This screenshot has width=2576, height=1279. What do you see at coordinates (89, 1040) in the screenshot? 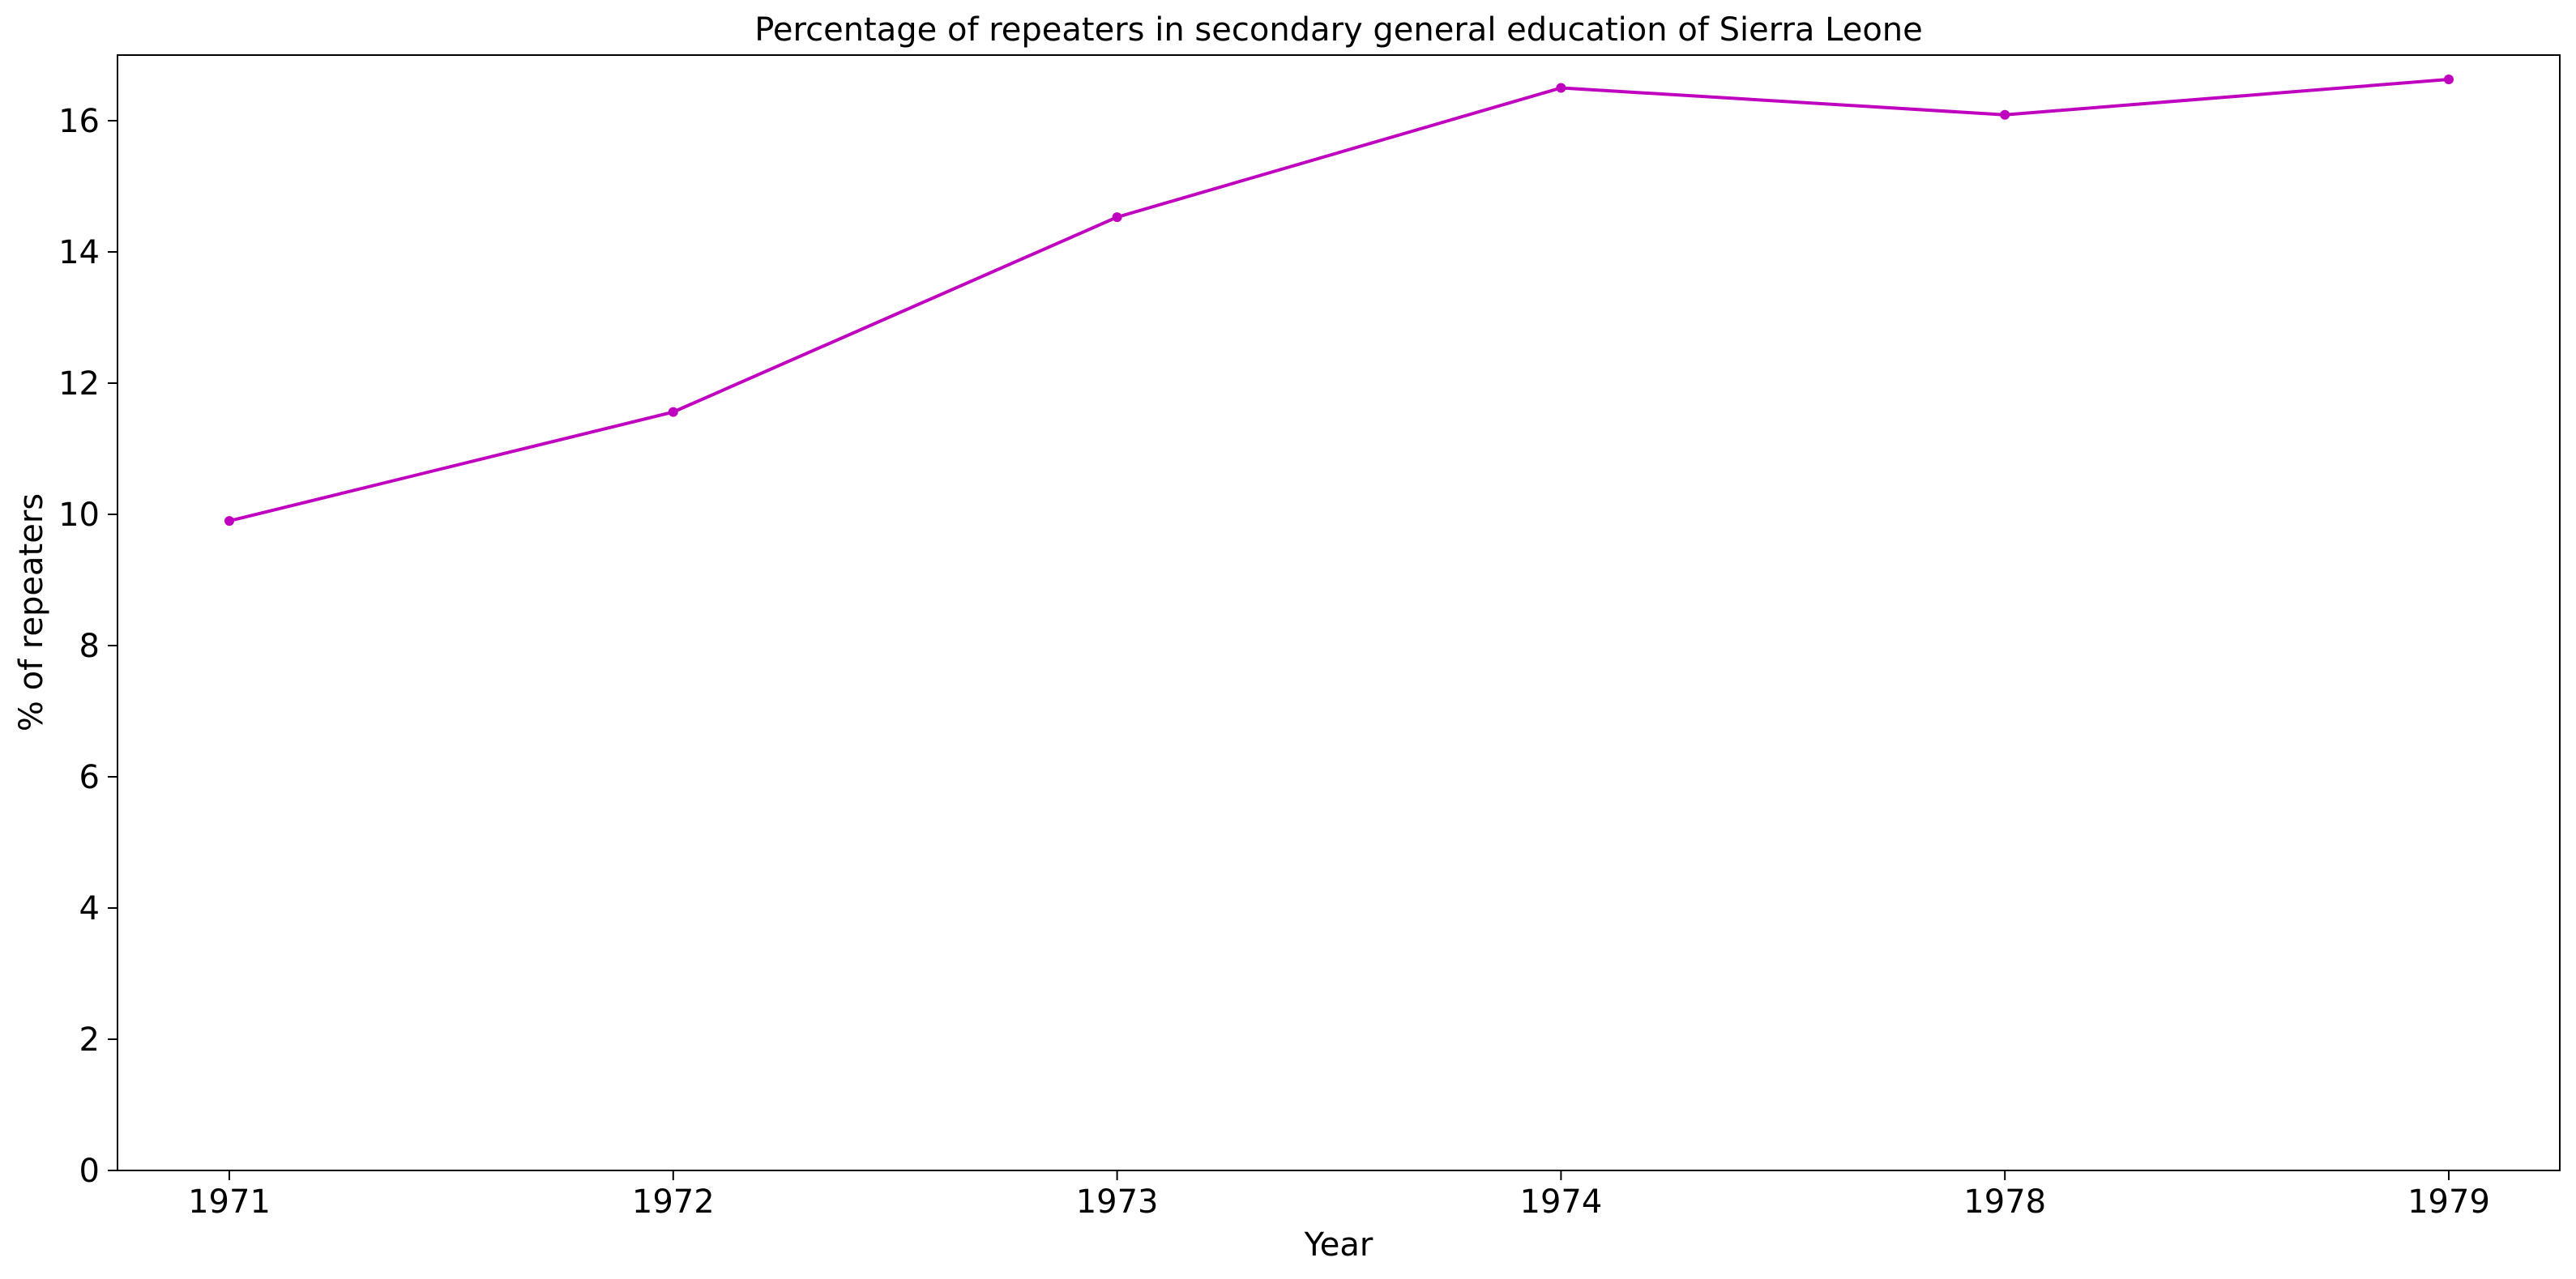
I see `y-tick-label: 2` at bounding box center [89, 1040].